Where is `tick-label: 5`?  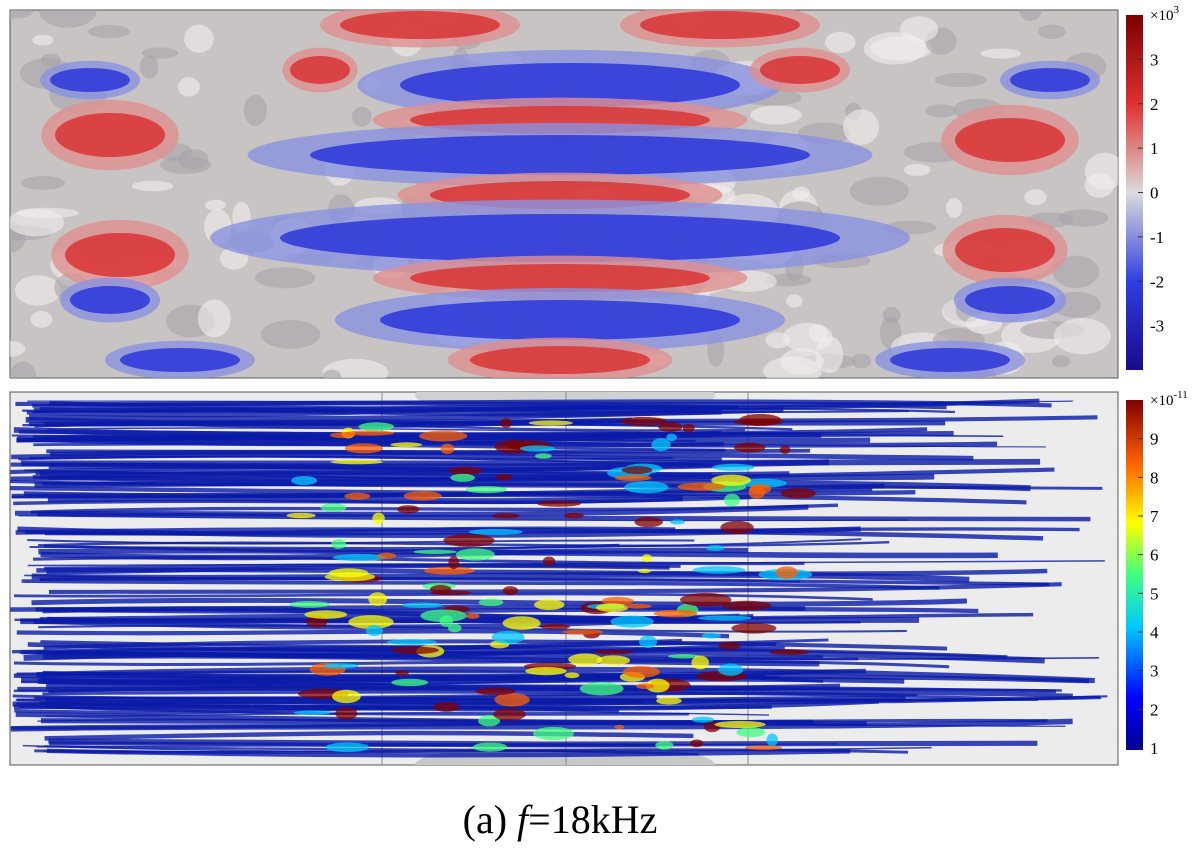 tick-label: 5 is located at coordinates (1154, 593).